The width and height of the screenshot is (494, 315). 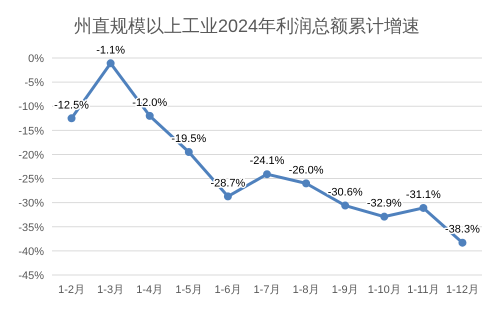 What do you see at coordinates (31, 276) in the screenshot?
I see `y-tick-label: -45%` at bounding box center [31, 276].